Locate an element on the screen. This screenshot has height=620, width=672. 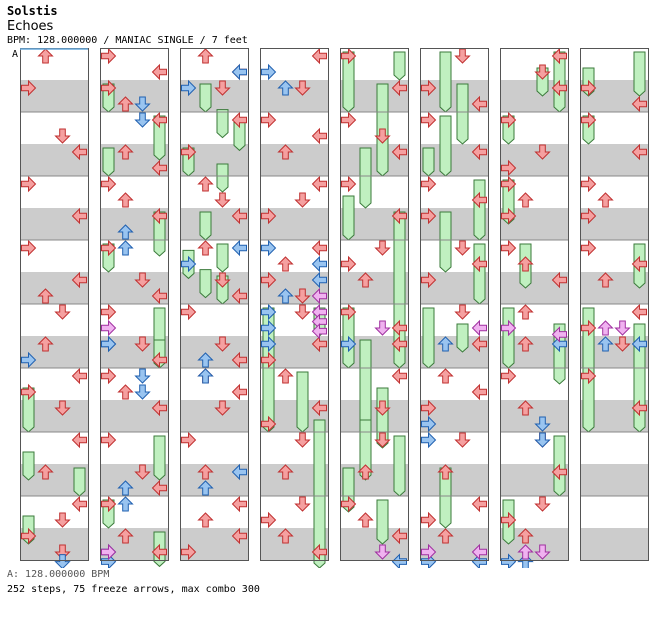
song-meta: BPM: 128.000000 / MANIAC SINGLE / 7 feet is located at coordinates (127, 40).